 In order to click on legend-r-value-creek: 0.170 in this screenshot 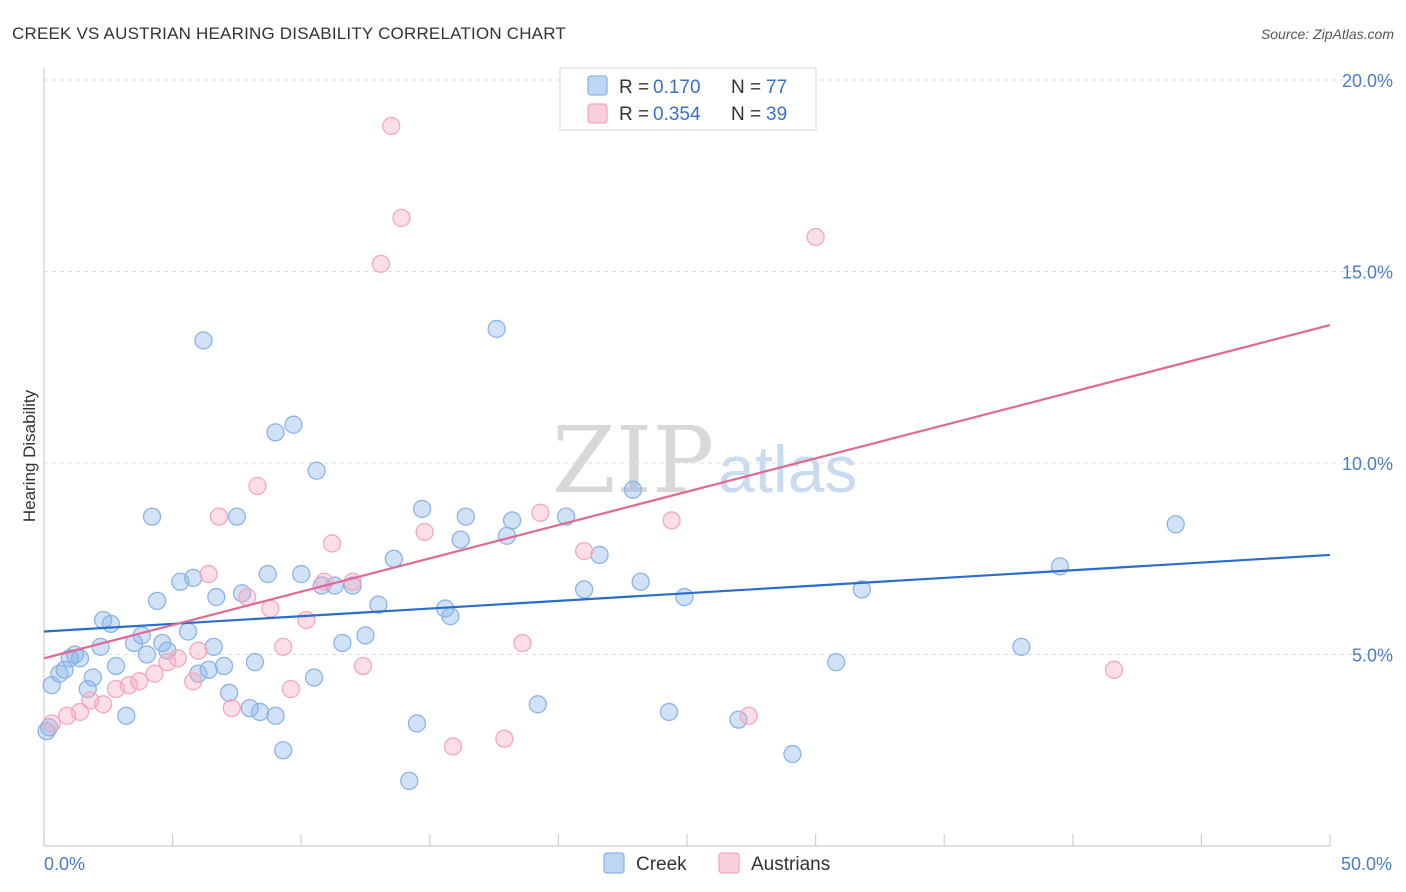, I will do `click(677, 87)`.